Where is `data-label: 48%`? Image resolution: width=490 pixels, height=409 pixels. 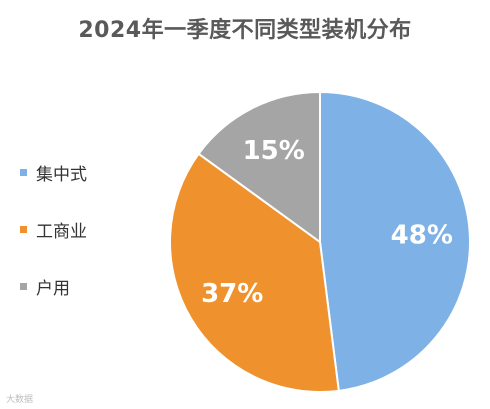
data-label: 48% is located at coordinates (422, 236).